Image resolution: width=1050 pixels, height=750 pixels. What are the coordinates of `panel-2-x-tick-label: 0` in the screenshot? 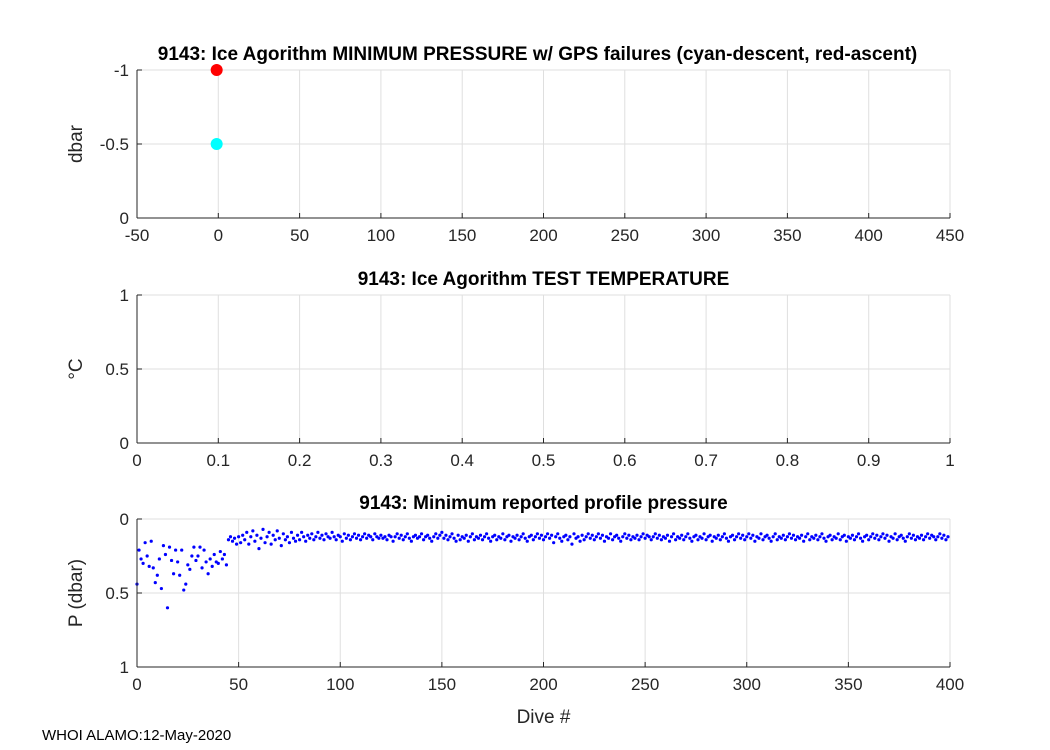 It's located at (136, 460).